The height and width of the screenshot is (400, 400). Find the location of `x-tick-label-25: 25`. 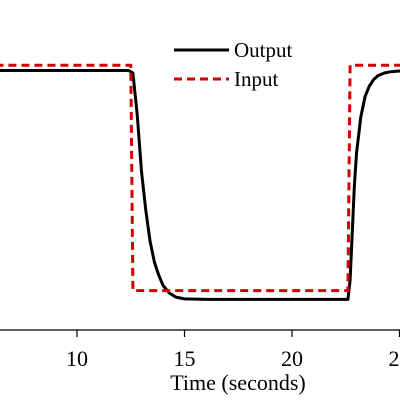

x-tick-label-25: 25 is located at coordinates (394, 358).